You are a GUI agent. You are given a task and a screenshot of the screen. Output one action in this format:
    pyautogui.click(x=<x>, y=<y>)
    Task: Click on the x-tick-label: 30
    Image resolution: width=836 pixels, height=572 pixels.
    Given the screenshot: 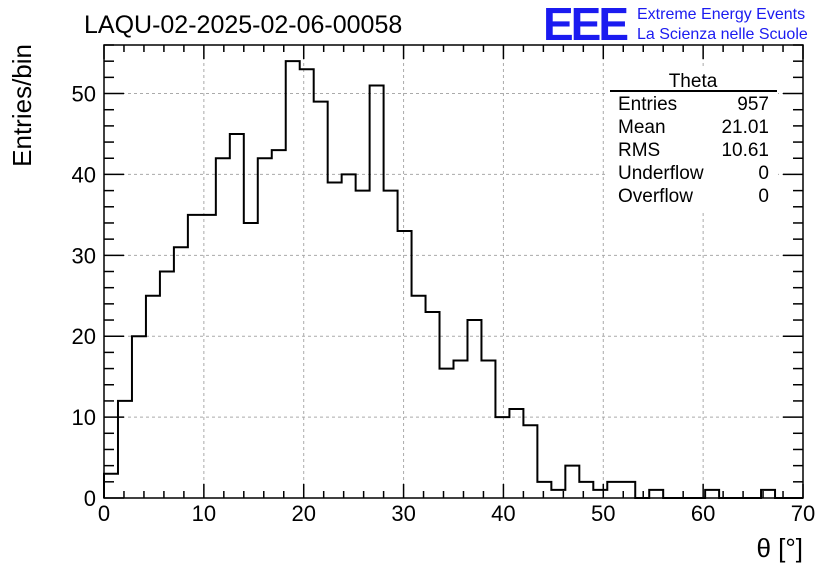 What is the action you would take?
    pyautogui.click(x=403, y=513)
    